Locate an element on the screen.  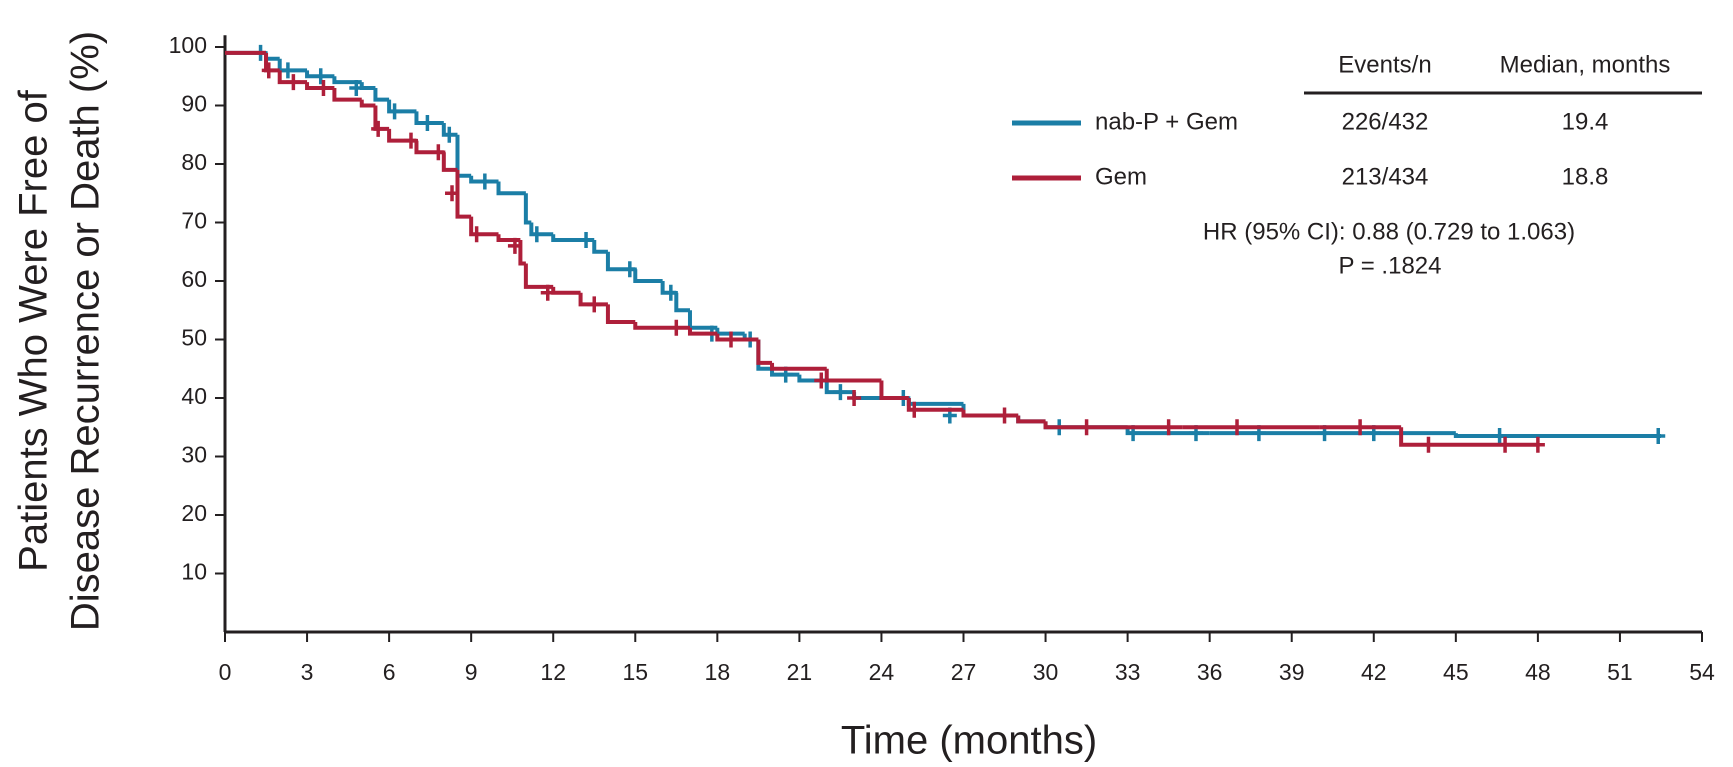
y-tick-label: 100 is located at coordinates (188, 45).